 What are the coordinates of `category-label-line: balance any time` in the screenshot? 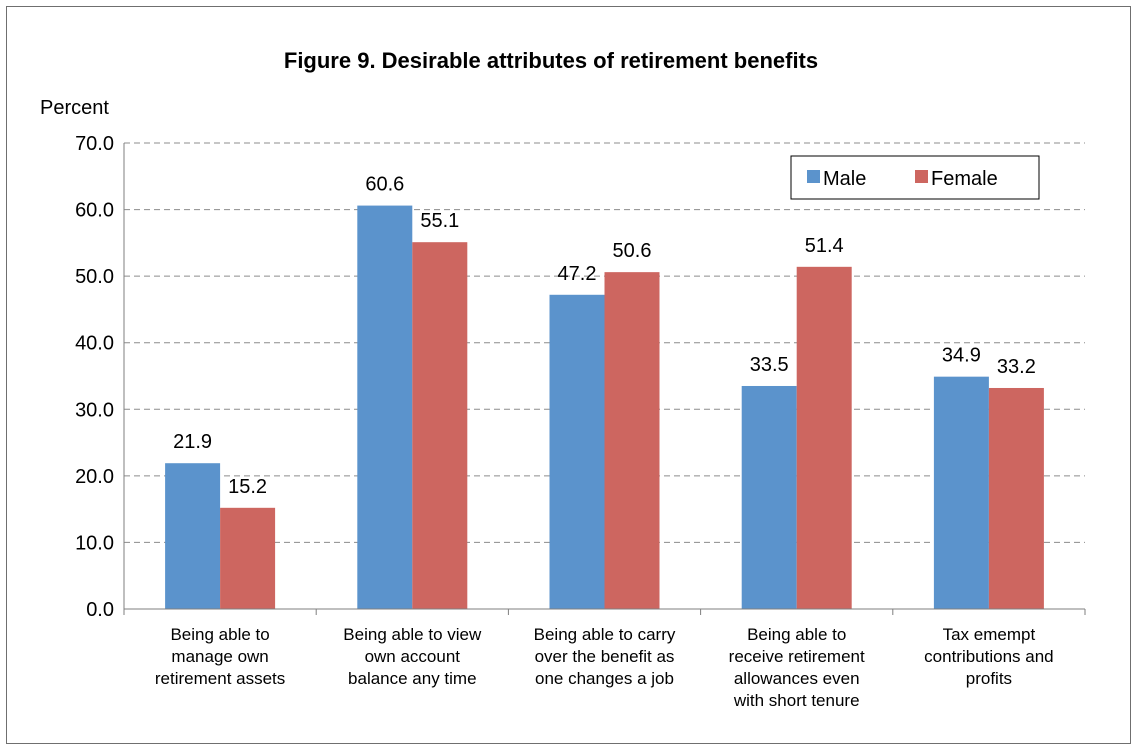 It's located at (412, 678).